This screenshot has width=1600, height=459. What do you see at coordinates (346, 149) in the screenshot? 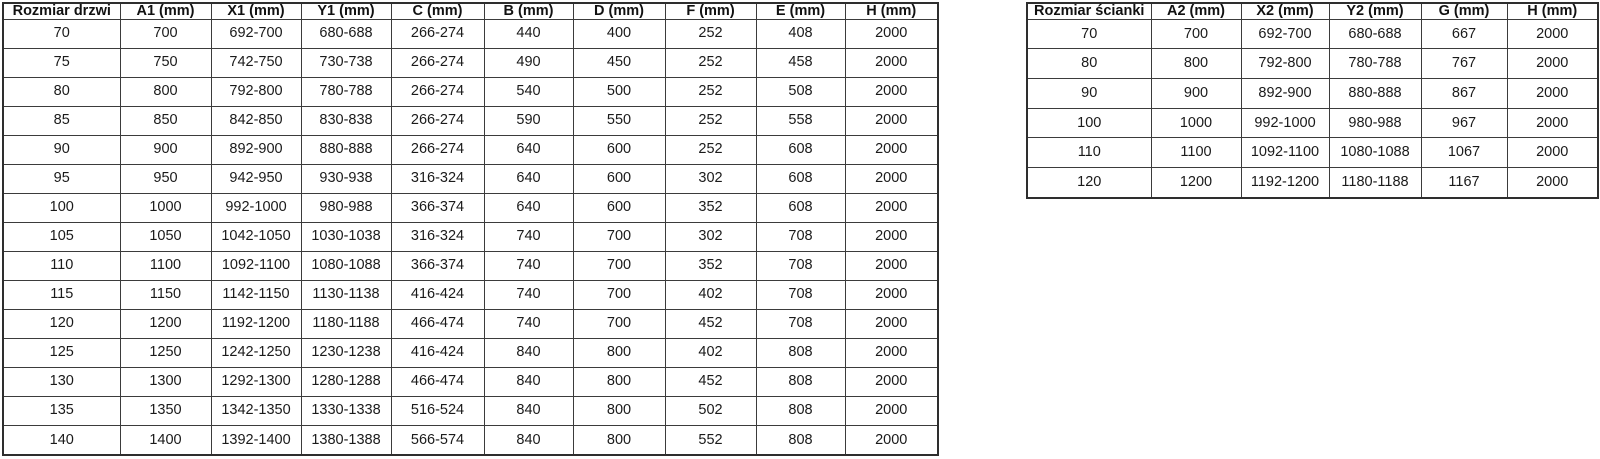
I see `table-cell: 880-888` at bounding box center [346, 149].